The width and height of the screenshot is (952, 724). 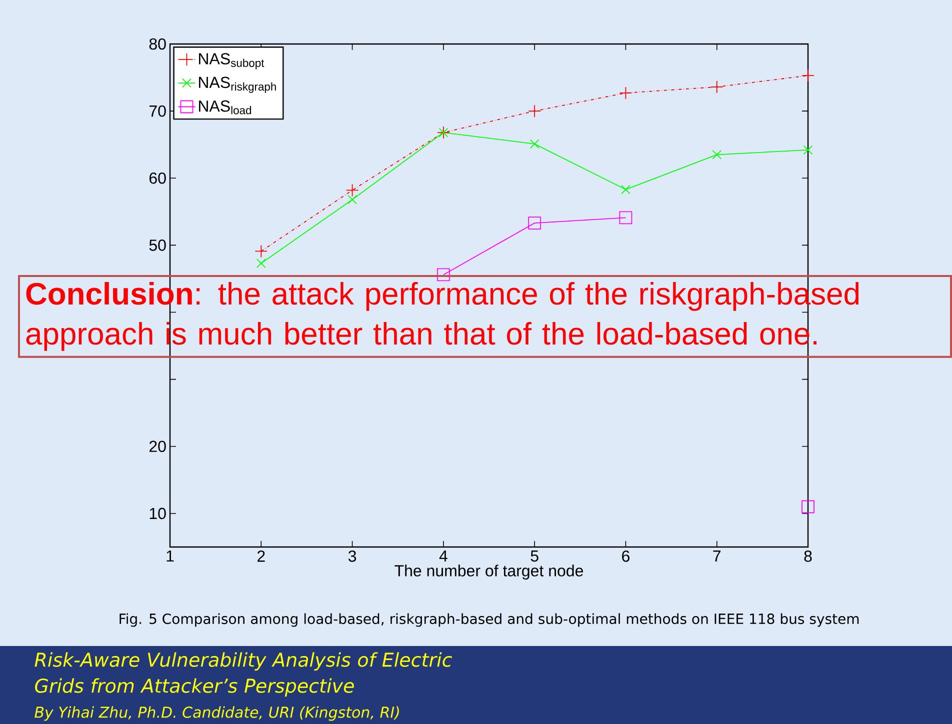 What do you see at coordinates (352, 556) in the screenshot?
I see `x-tick-label: 3` at bounding box center [352, 556].